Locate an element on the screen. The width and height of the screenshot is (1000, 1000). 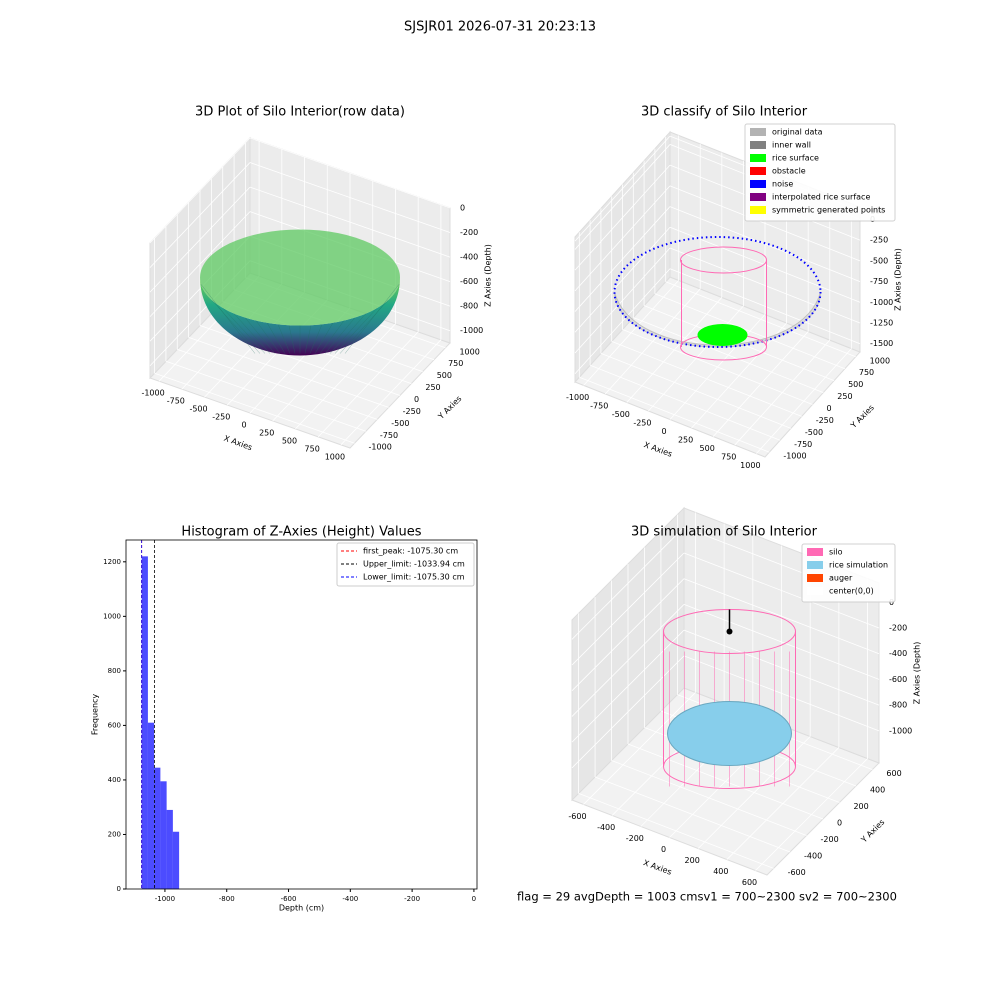
y-tick-label: 800 is located at coordinates (114, 671).